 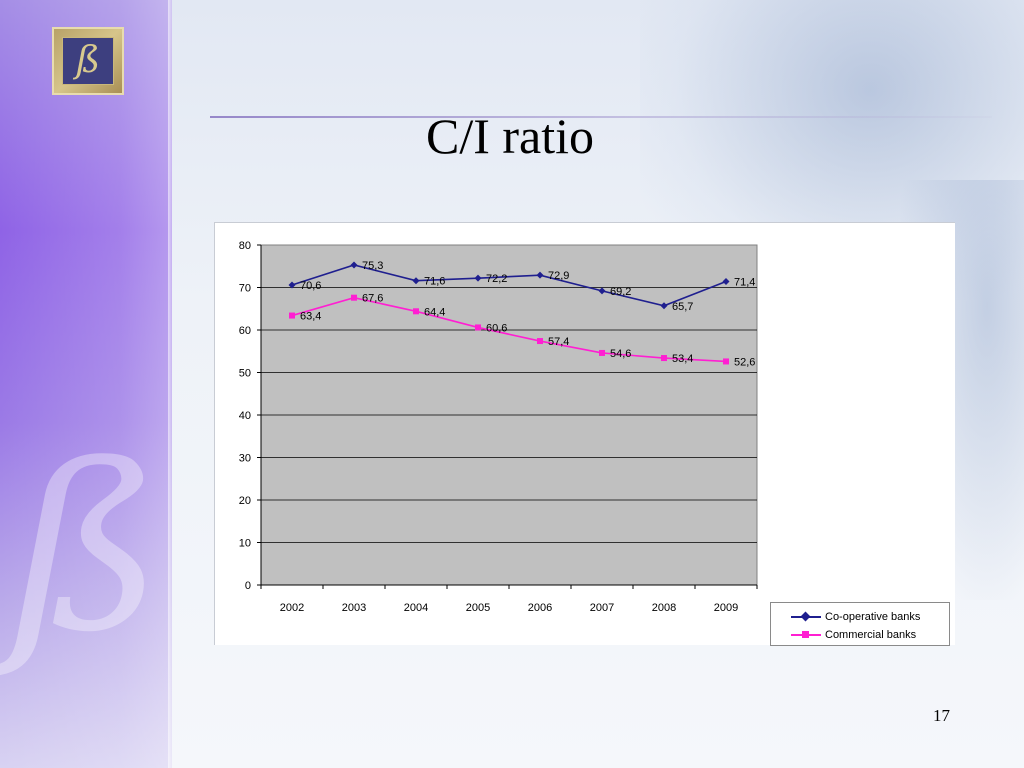 I want to click on x-tick-label: 2006, so click(x=540, y=608).